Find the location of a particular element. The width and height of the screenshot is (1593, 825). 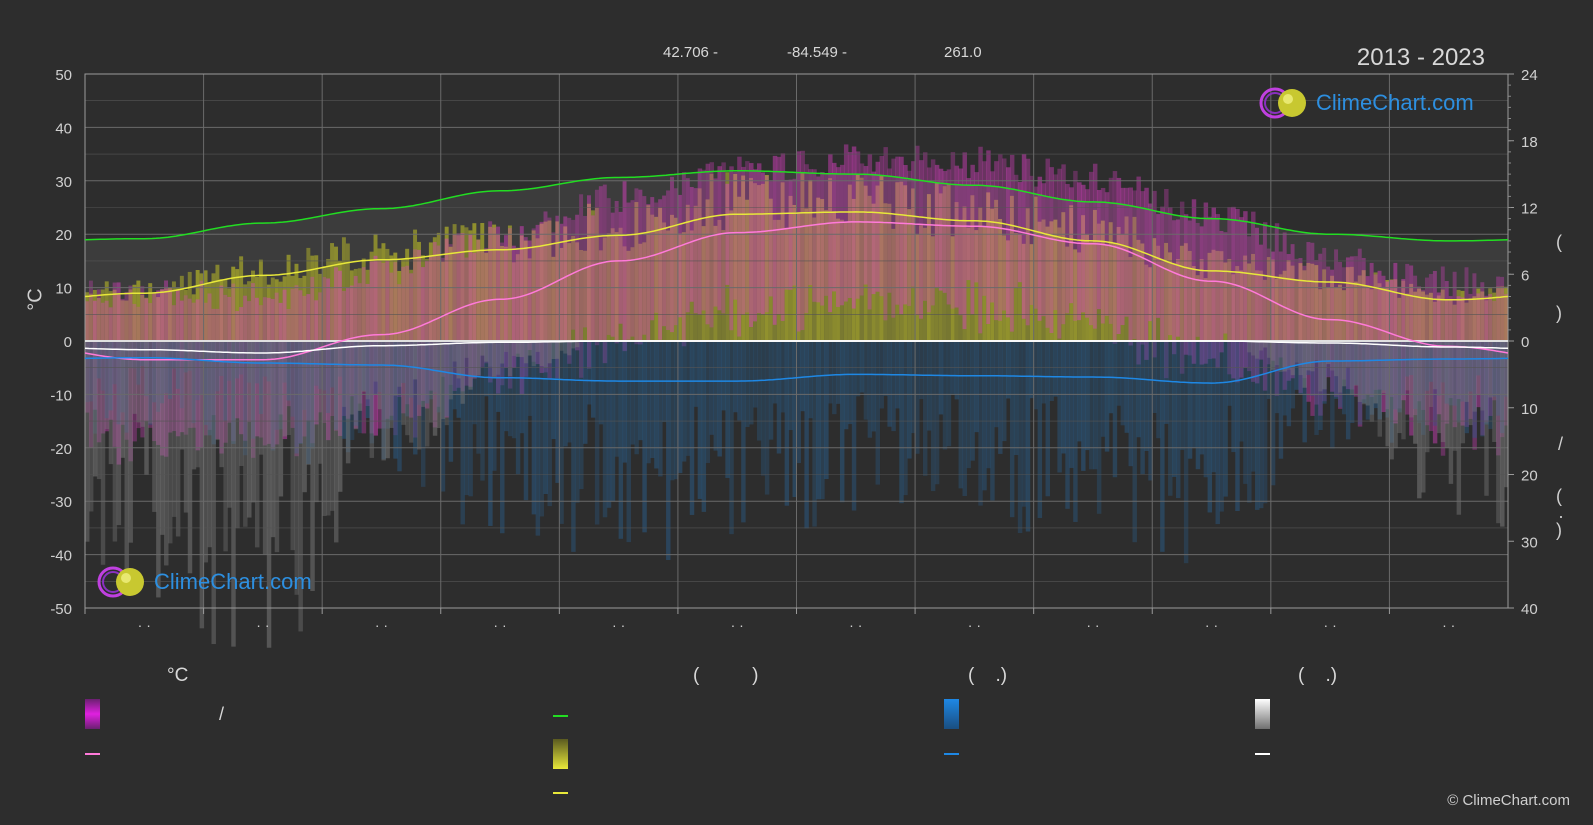

period-label: 2013 - 2023 is located at coordinates (1420, 57).